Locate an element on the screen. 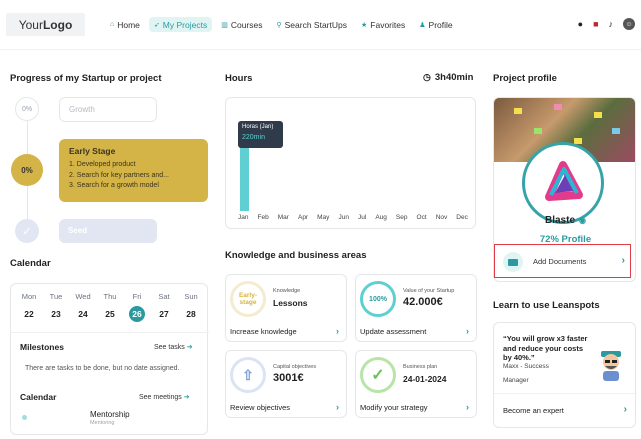  day-tue: Tue 23 is located at coordinates (56, 307).